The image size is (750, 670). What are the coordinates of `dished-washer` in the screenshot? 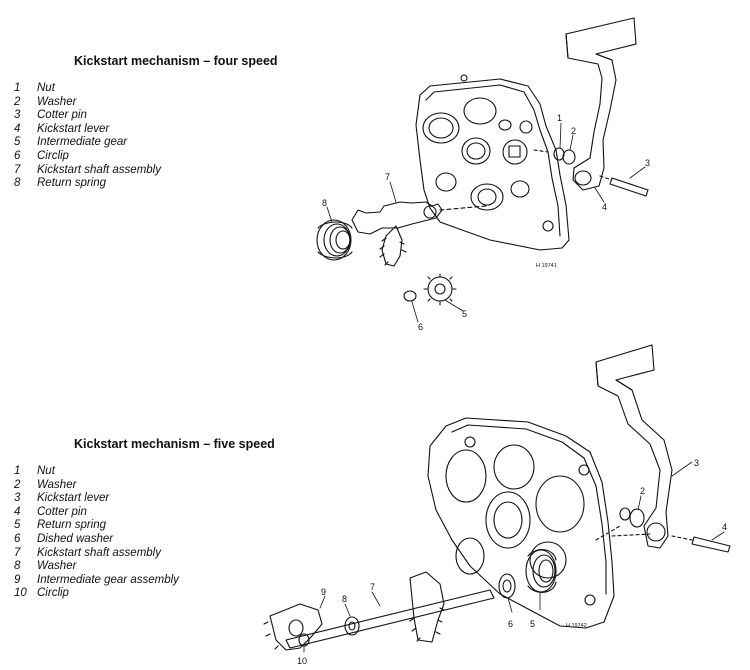 It's located at (507, 586).